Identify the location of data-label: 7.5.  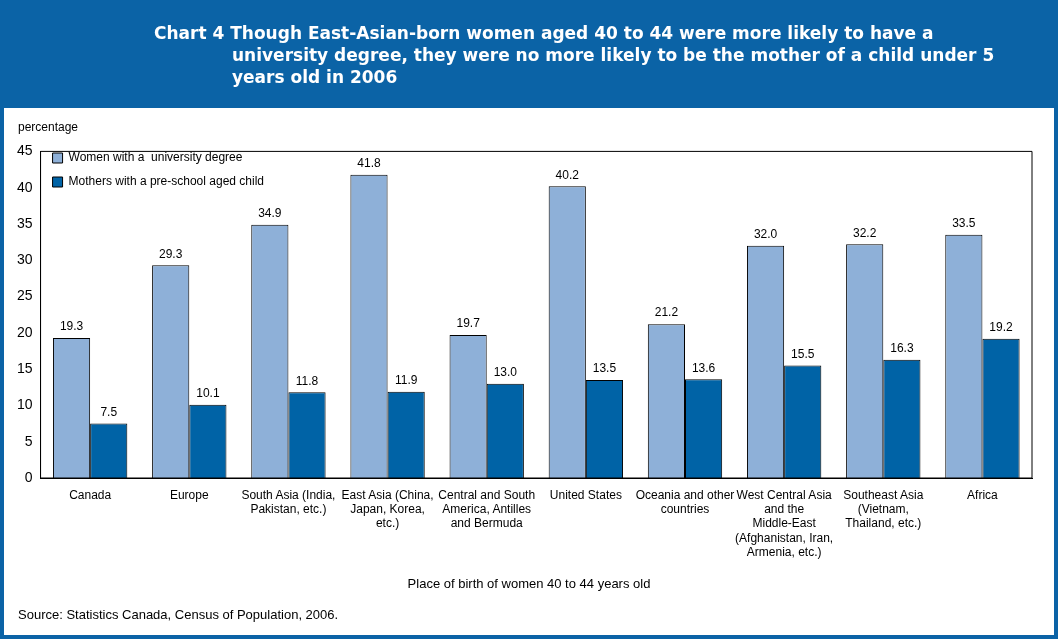
(109, 411).